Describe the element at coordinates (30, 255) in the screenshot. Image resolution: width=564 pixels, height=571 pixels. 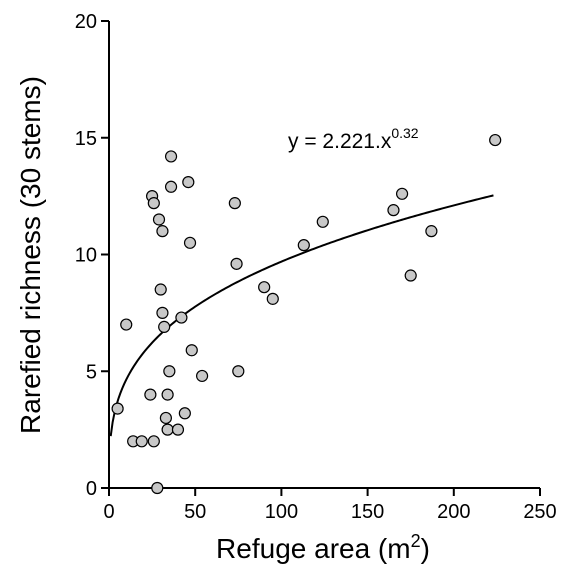
I see `y-axis-title: Rarefied richness (30 stems)` at that location.